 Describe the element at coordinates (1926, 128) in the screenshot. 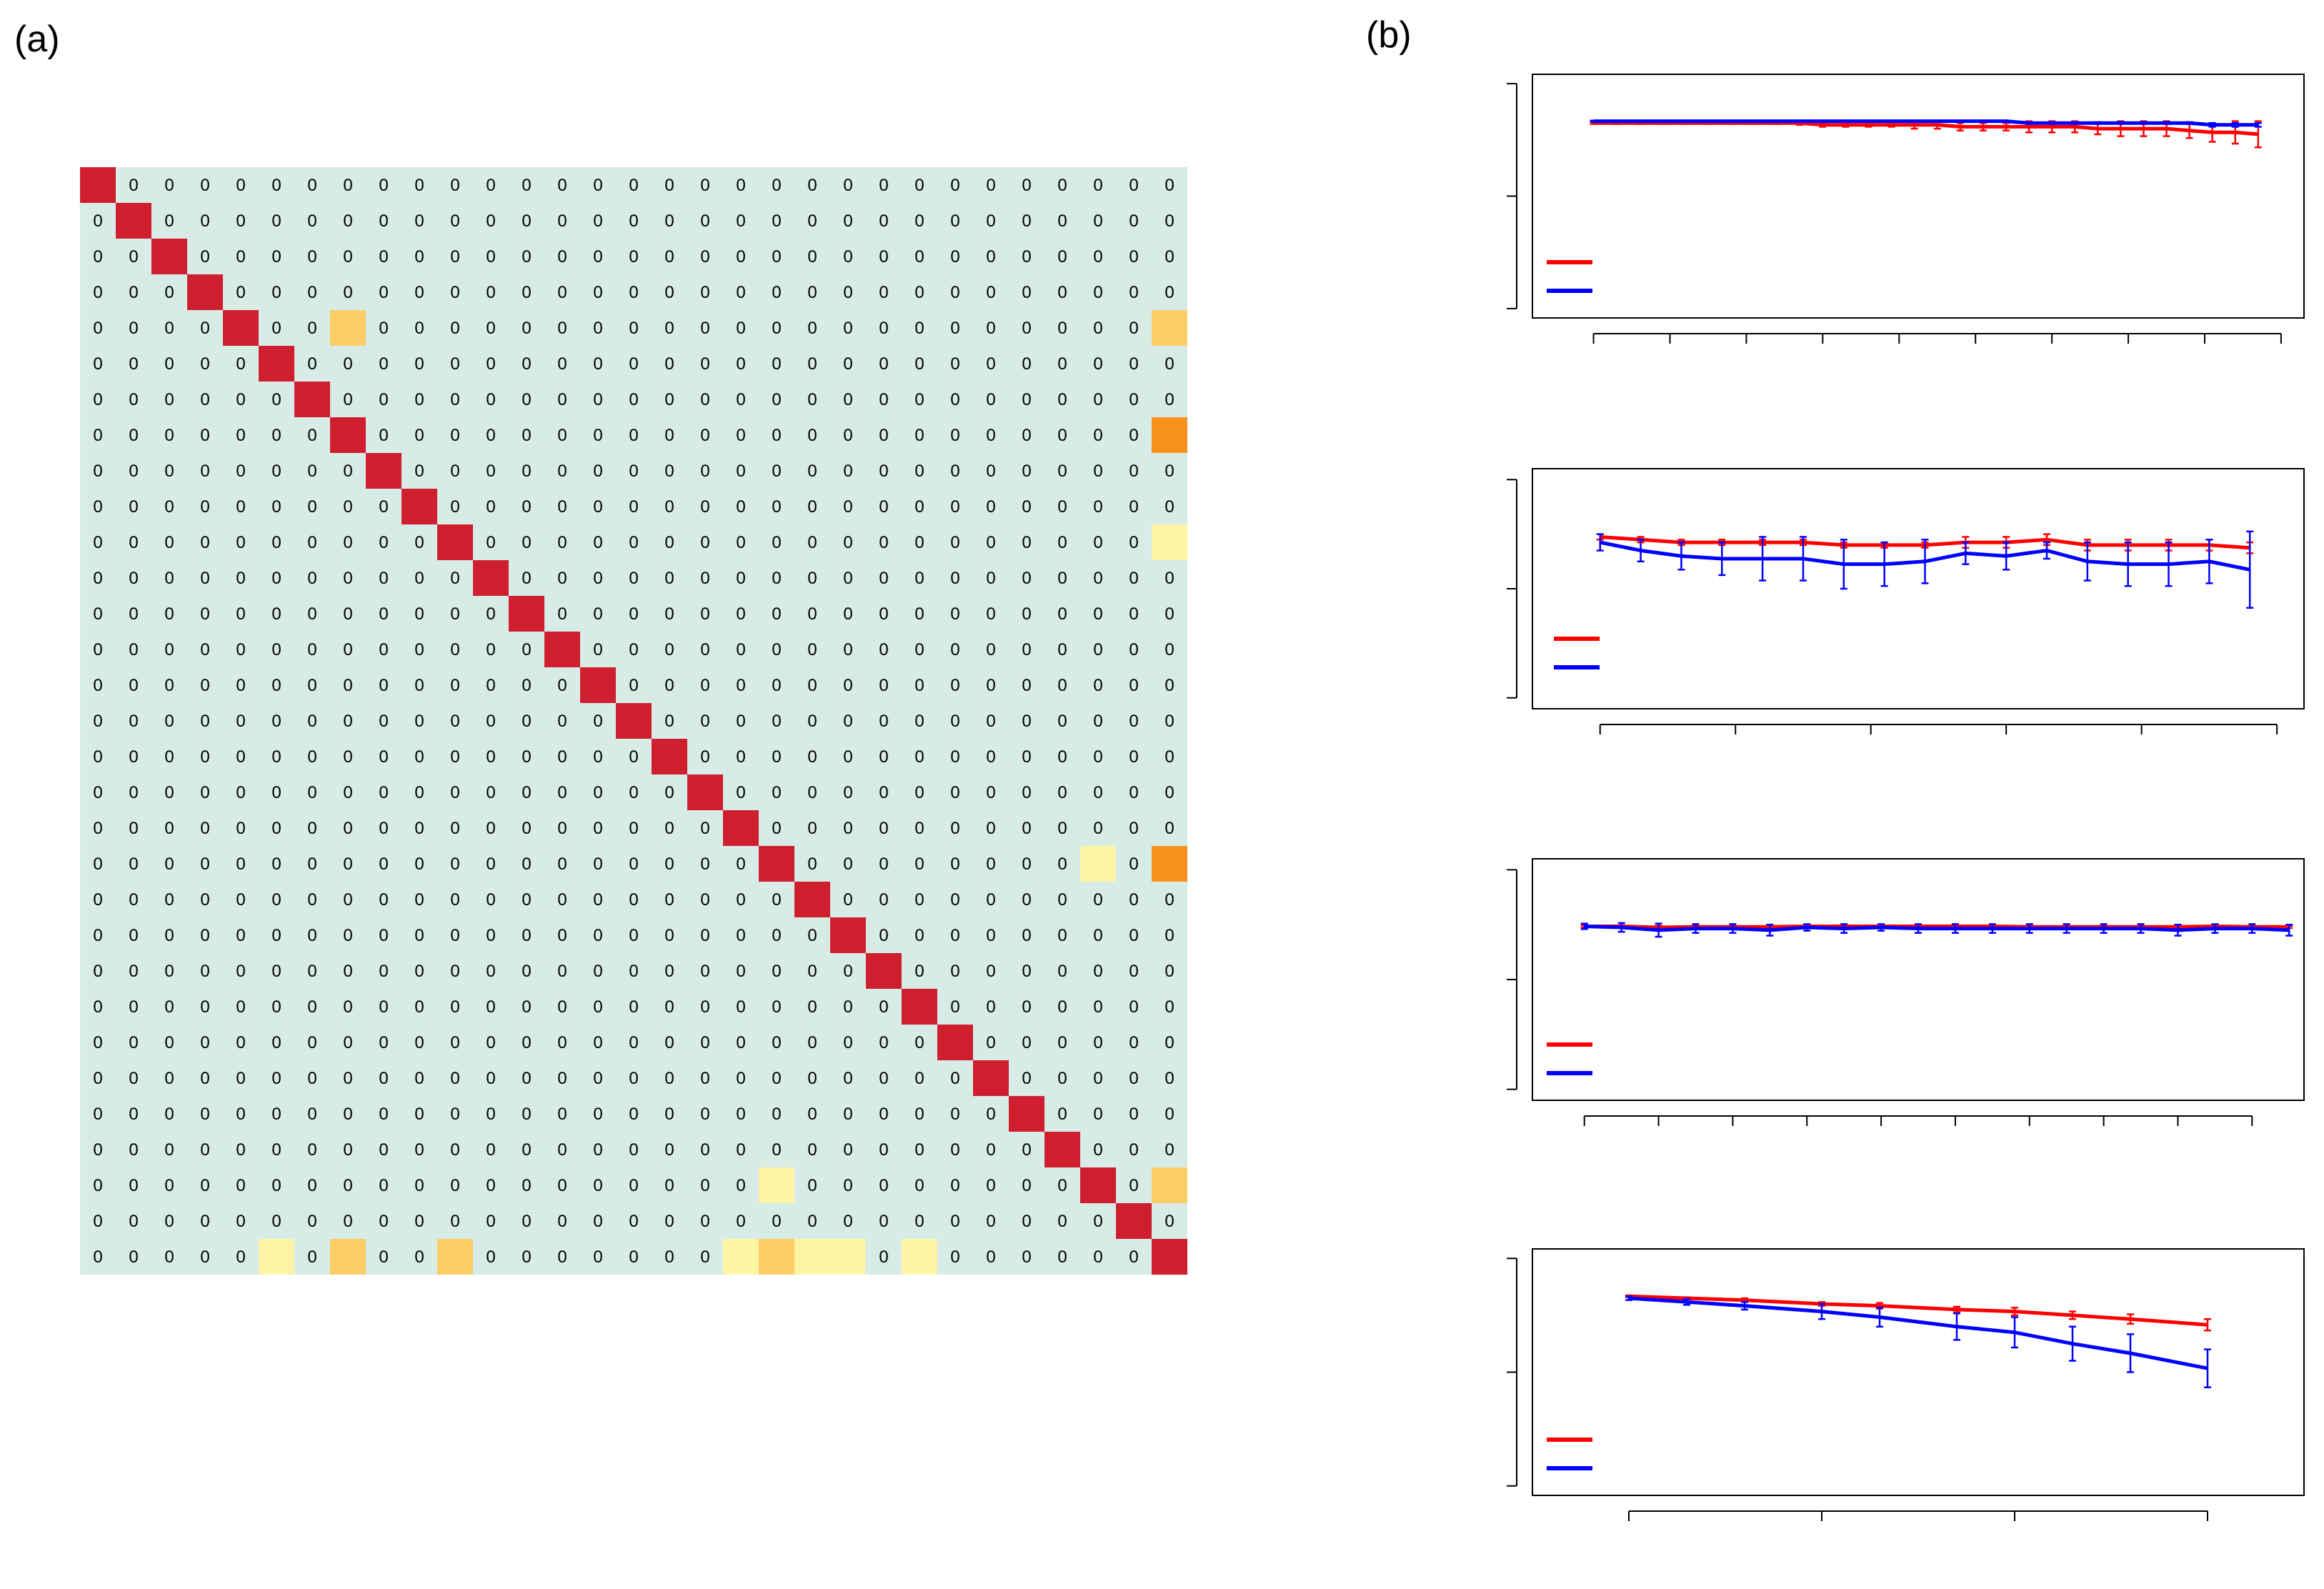

I see `accuracy-line` at that location.